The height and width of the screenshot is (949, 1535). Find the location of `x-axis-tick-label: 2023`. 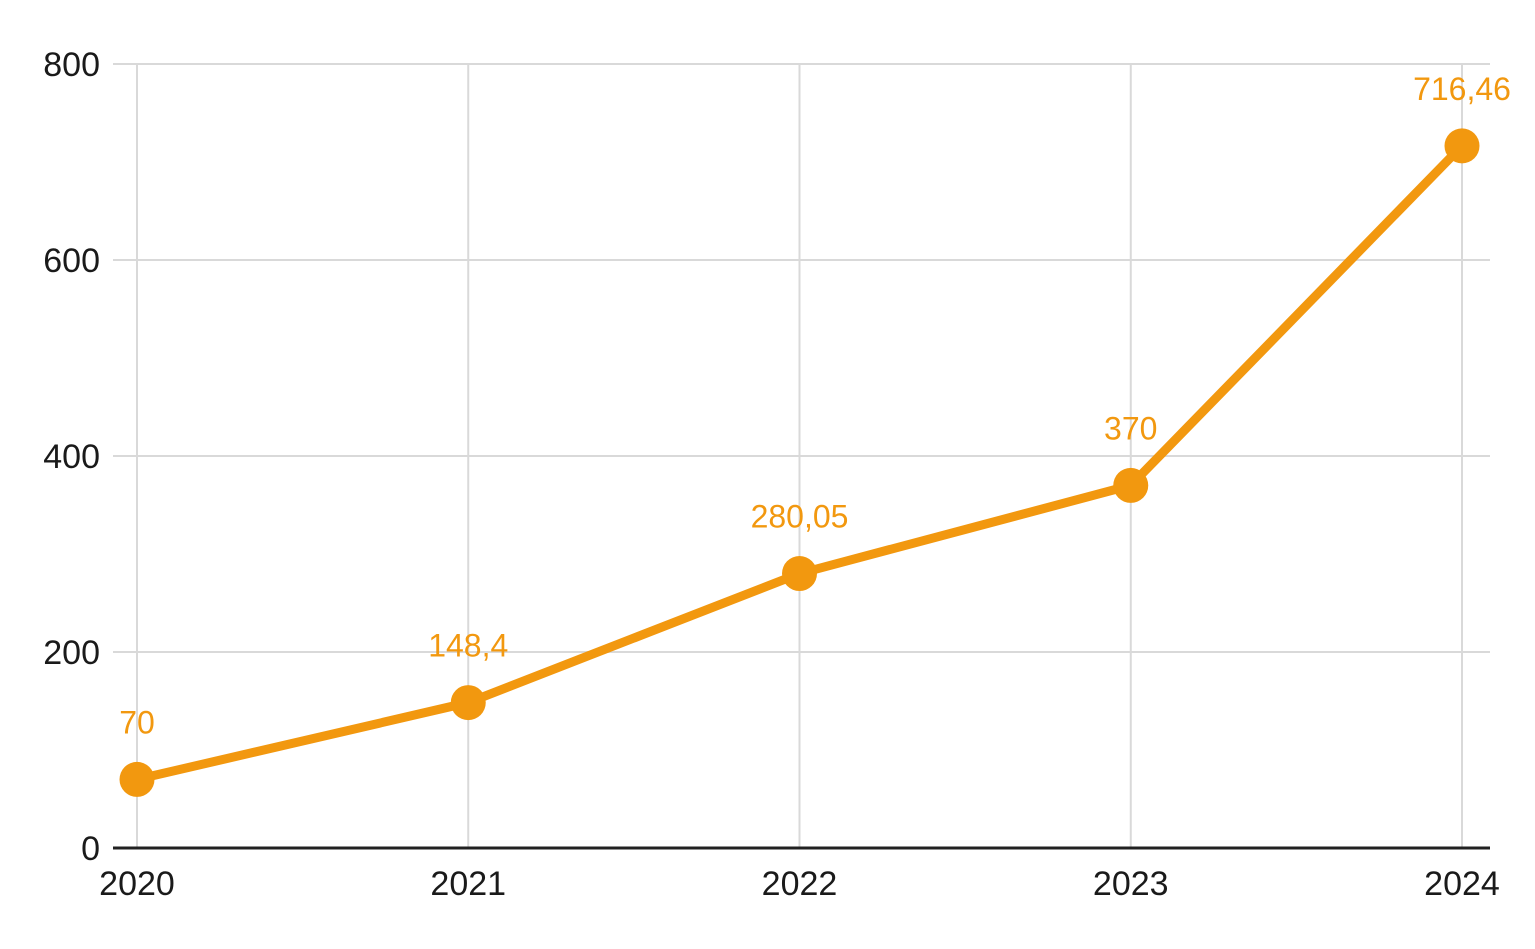

x-axis-tick-label: 2023 is located at coordinates (1131, 884).